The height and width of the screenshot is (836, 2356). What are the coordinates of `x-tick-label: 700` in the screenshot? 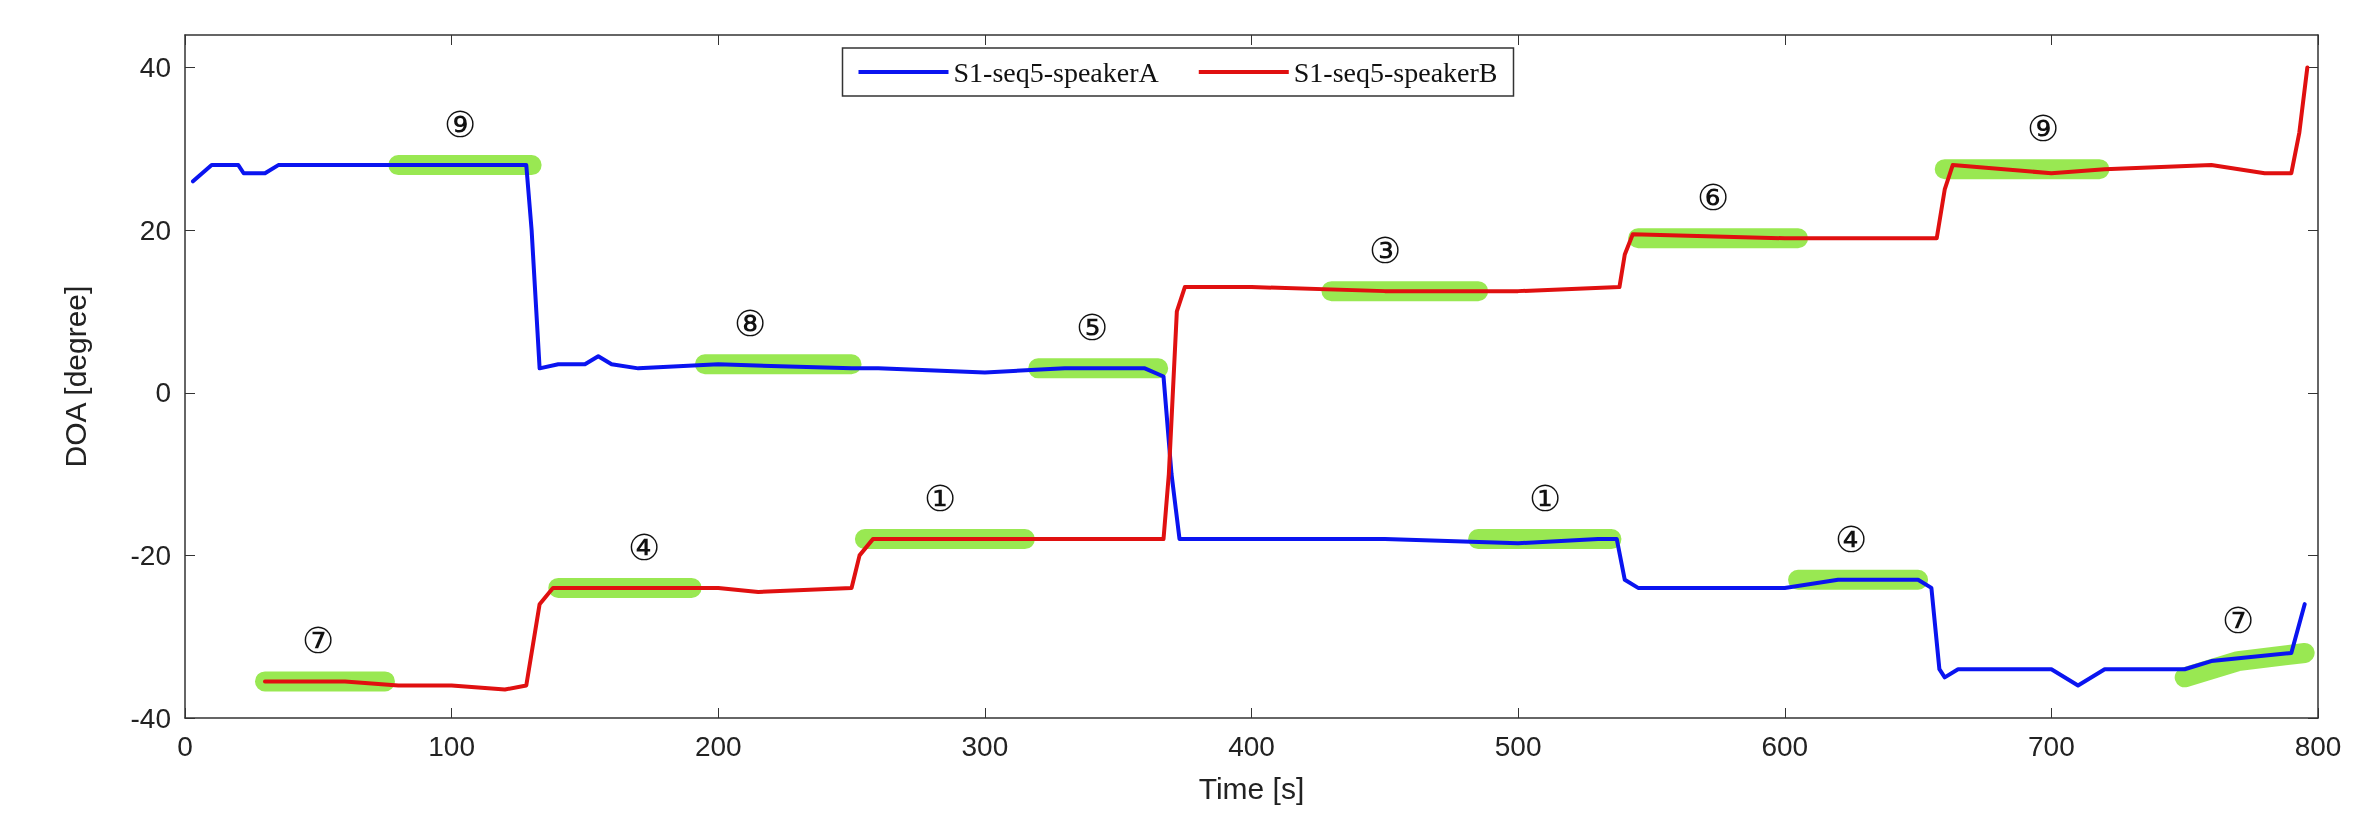 It's located at (2051, 746).